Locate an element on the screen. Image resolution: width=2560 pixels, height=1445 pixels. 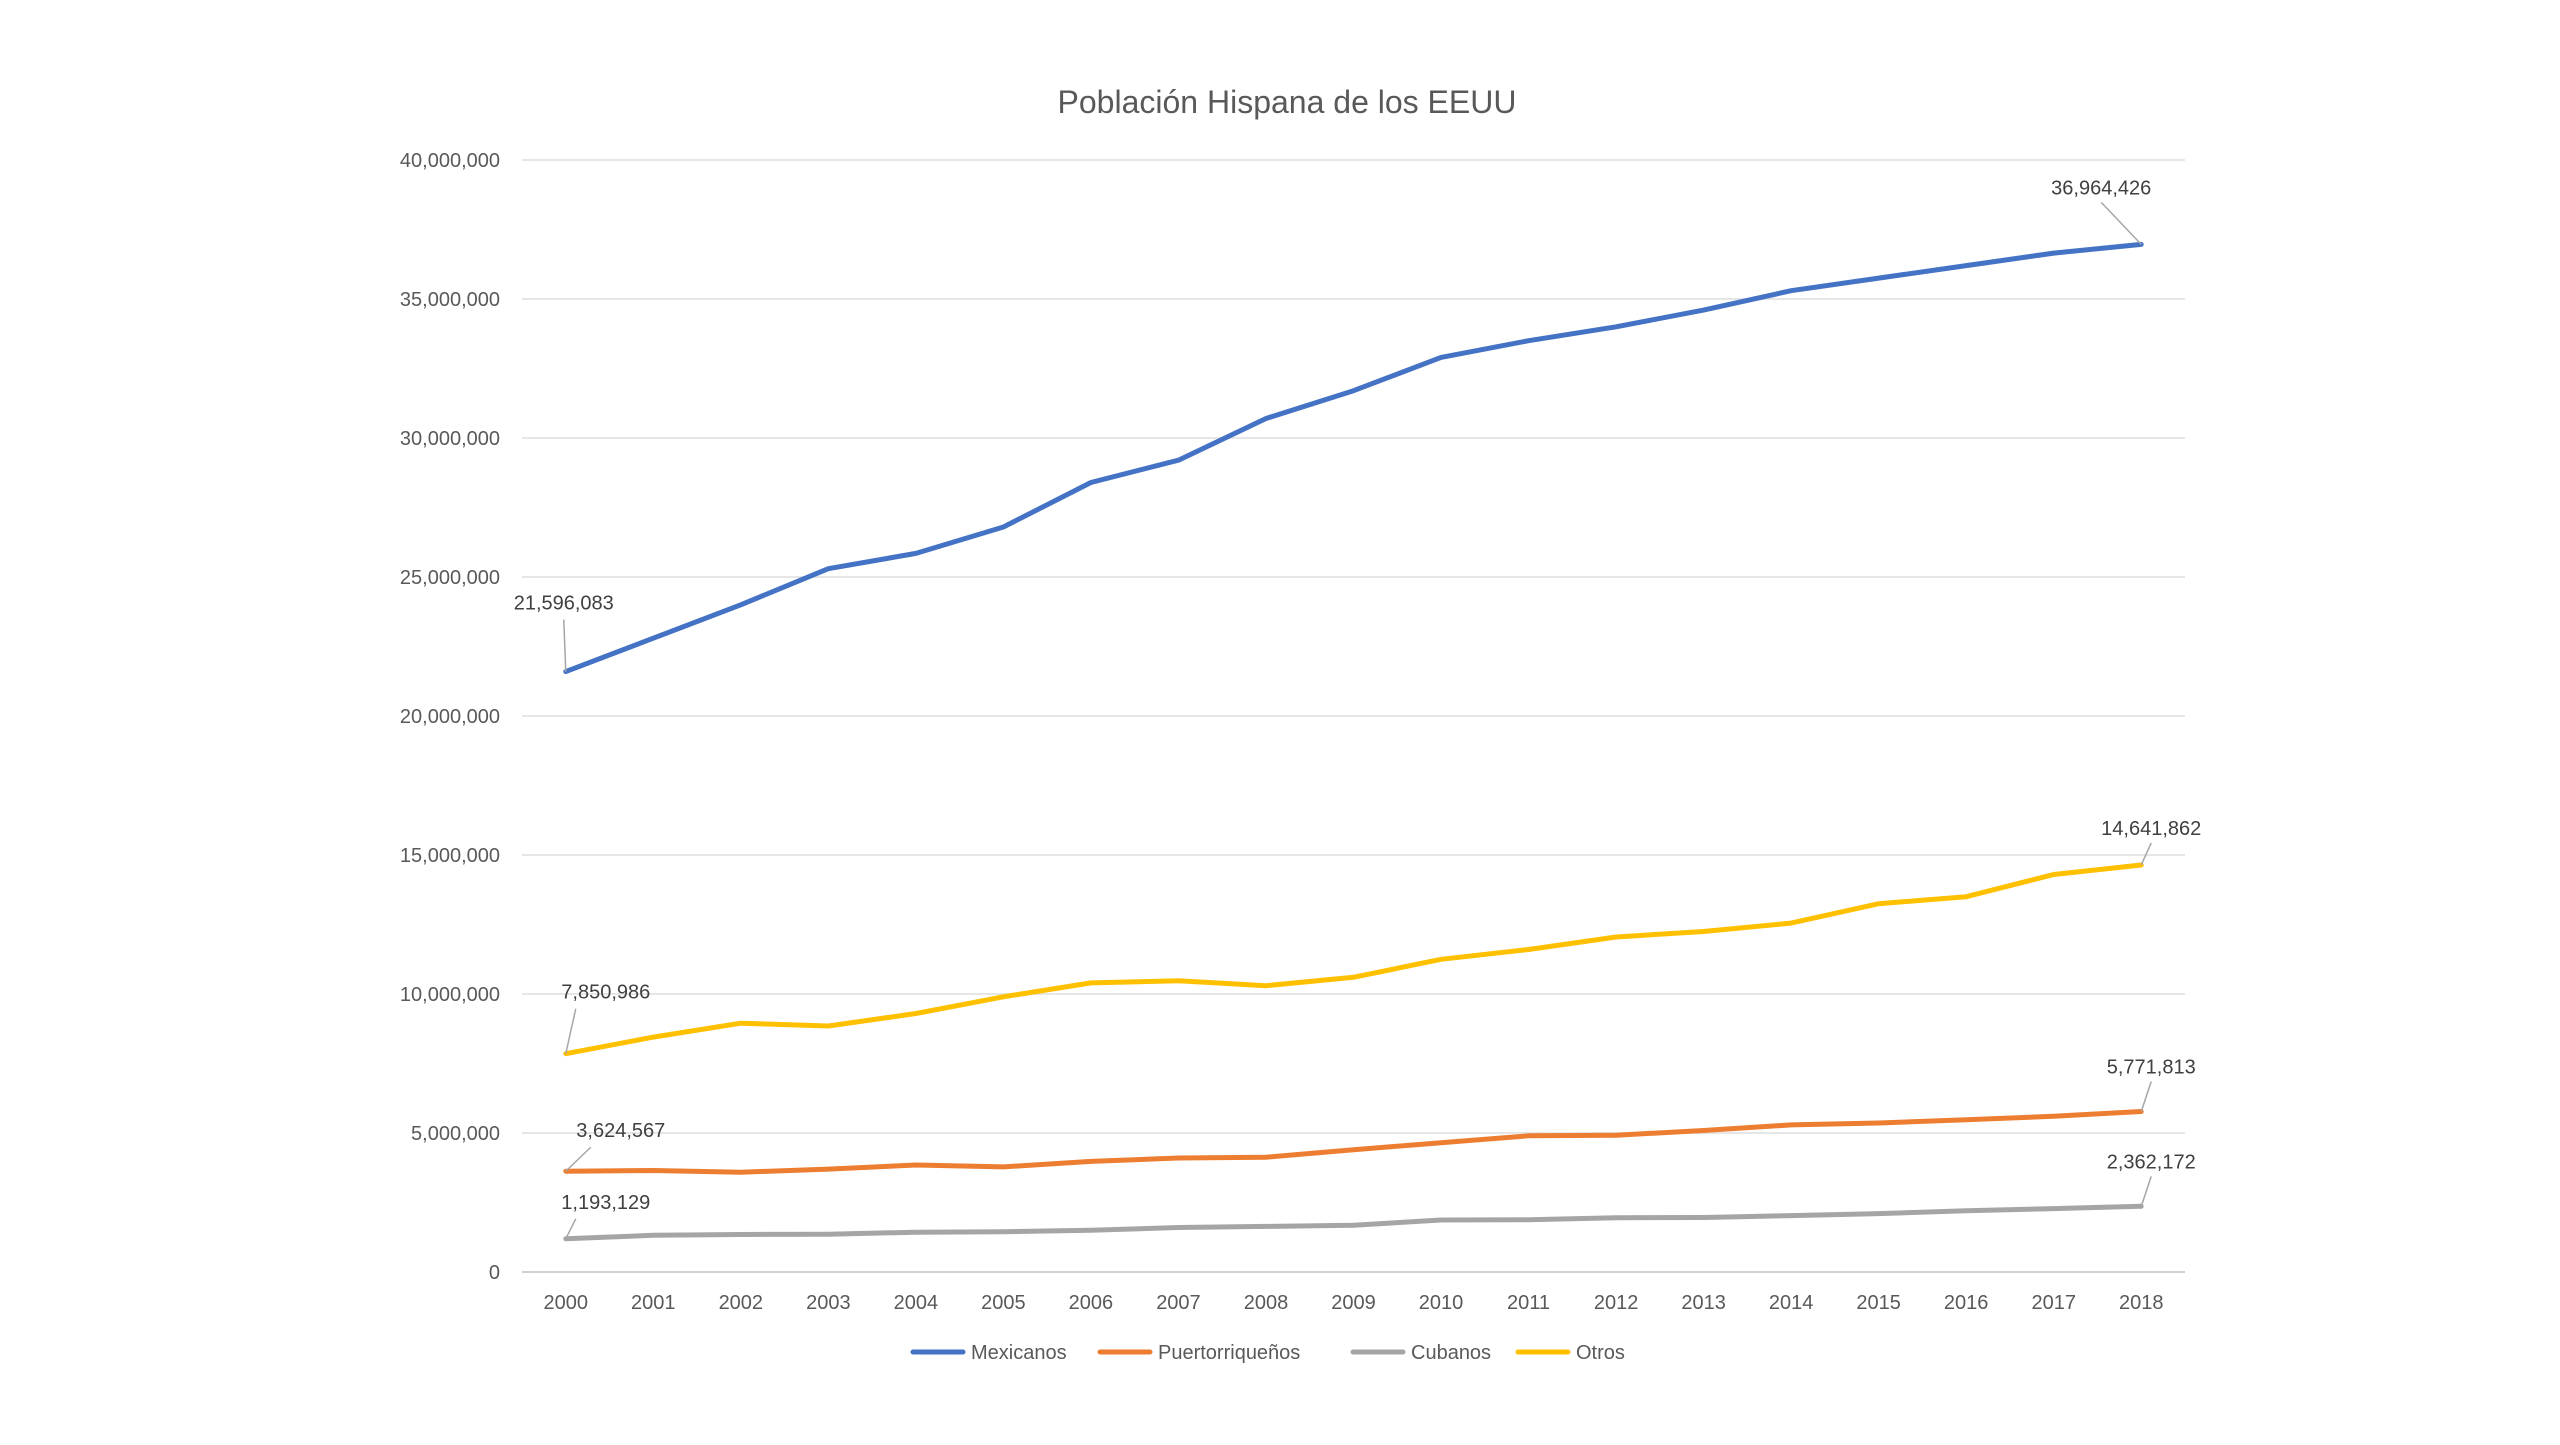
x-tick-label: 2001 is located at coordinates (653, 1303).